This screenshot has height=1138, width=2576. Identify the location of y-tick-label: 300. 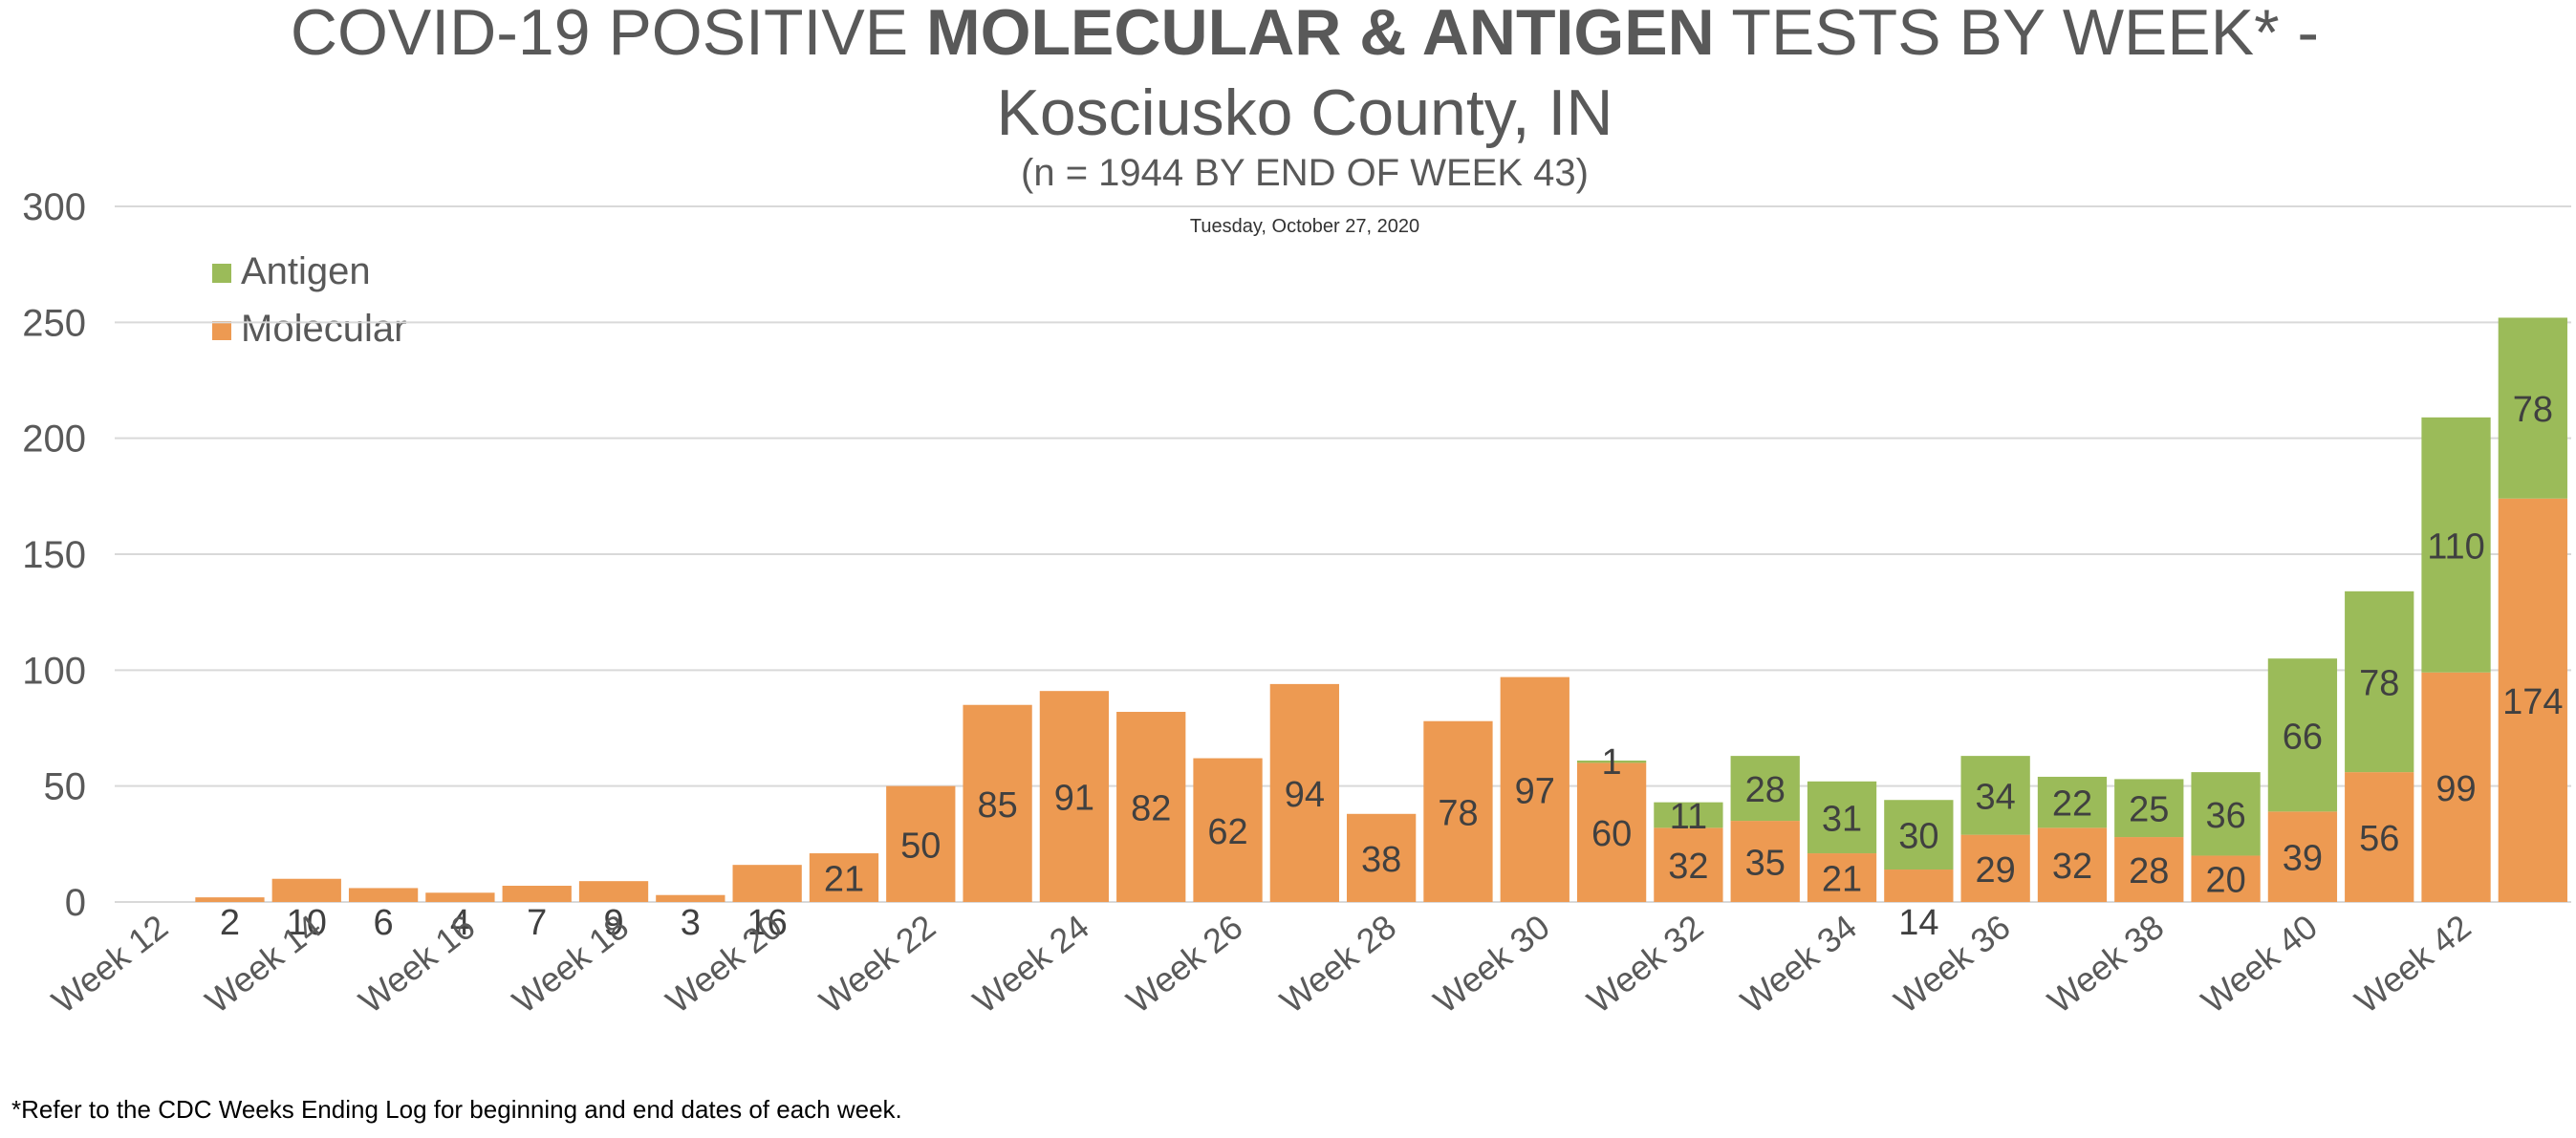
(54, 207).